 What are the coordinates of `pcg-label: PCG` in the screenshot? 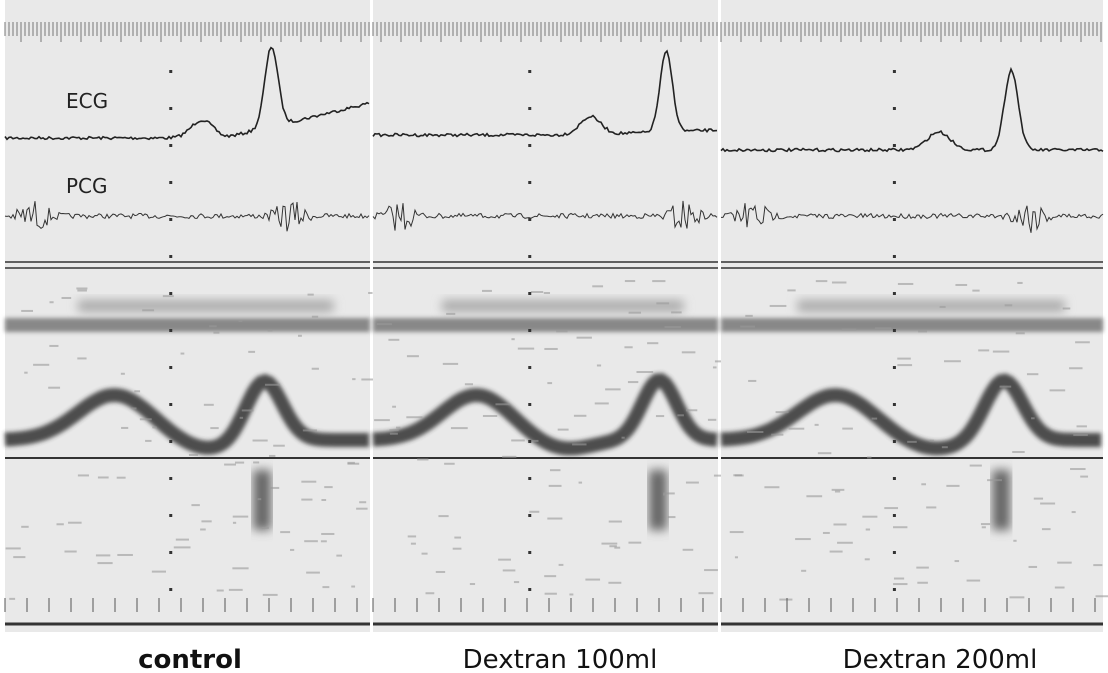 It's located at (87, 186).